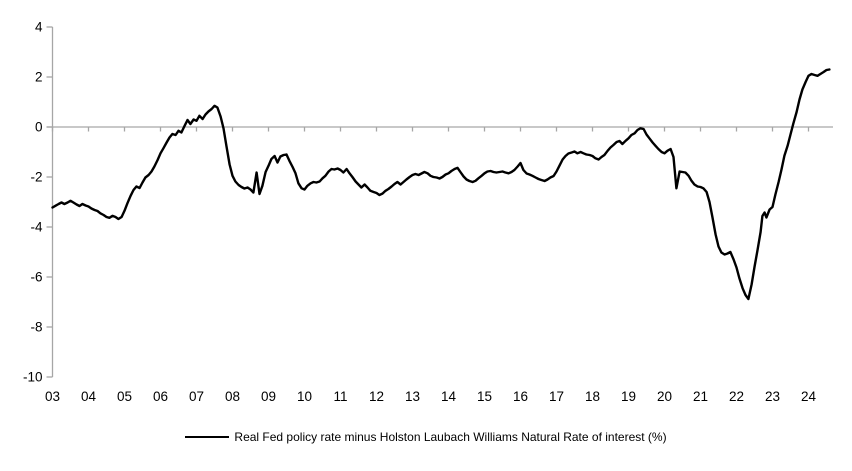  Describe the element at coordinates (89, 396) in the screenshot. I see `x-tick-label: 04` at that location.